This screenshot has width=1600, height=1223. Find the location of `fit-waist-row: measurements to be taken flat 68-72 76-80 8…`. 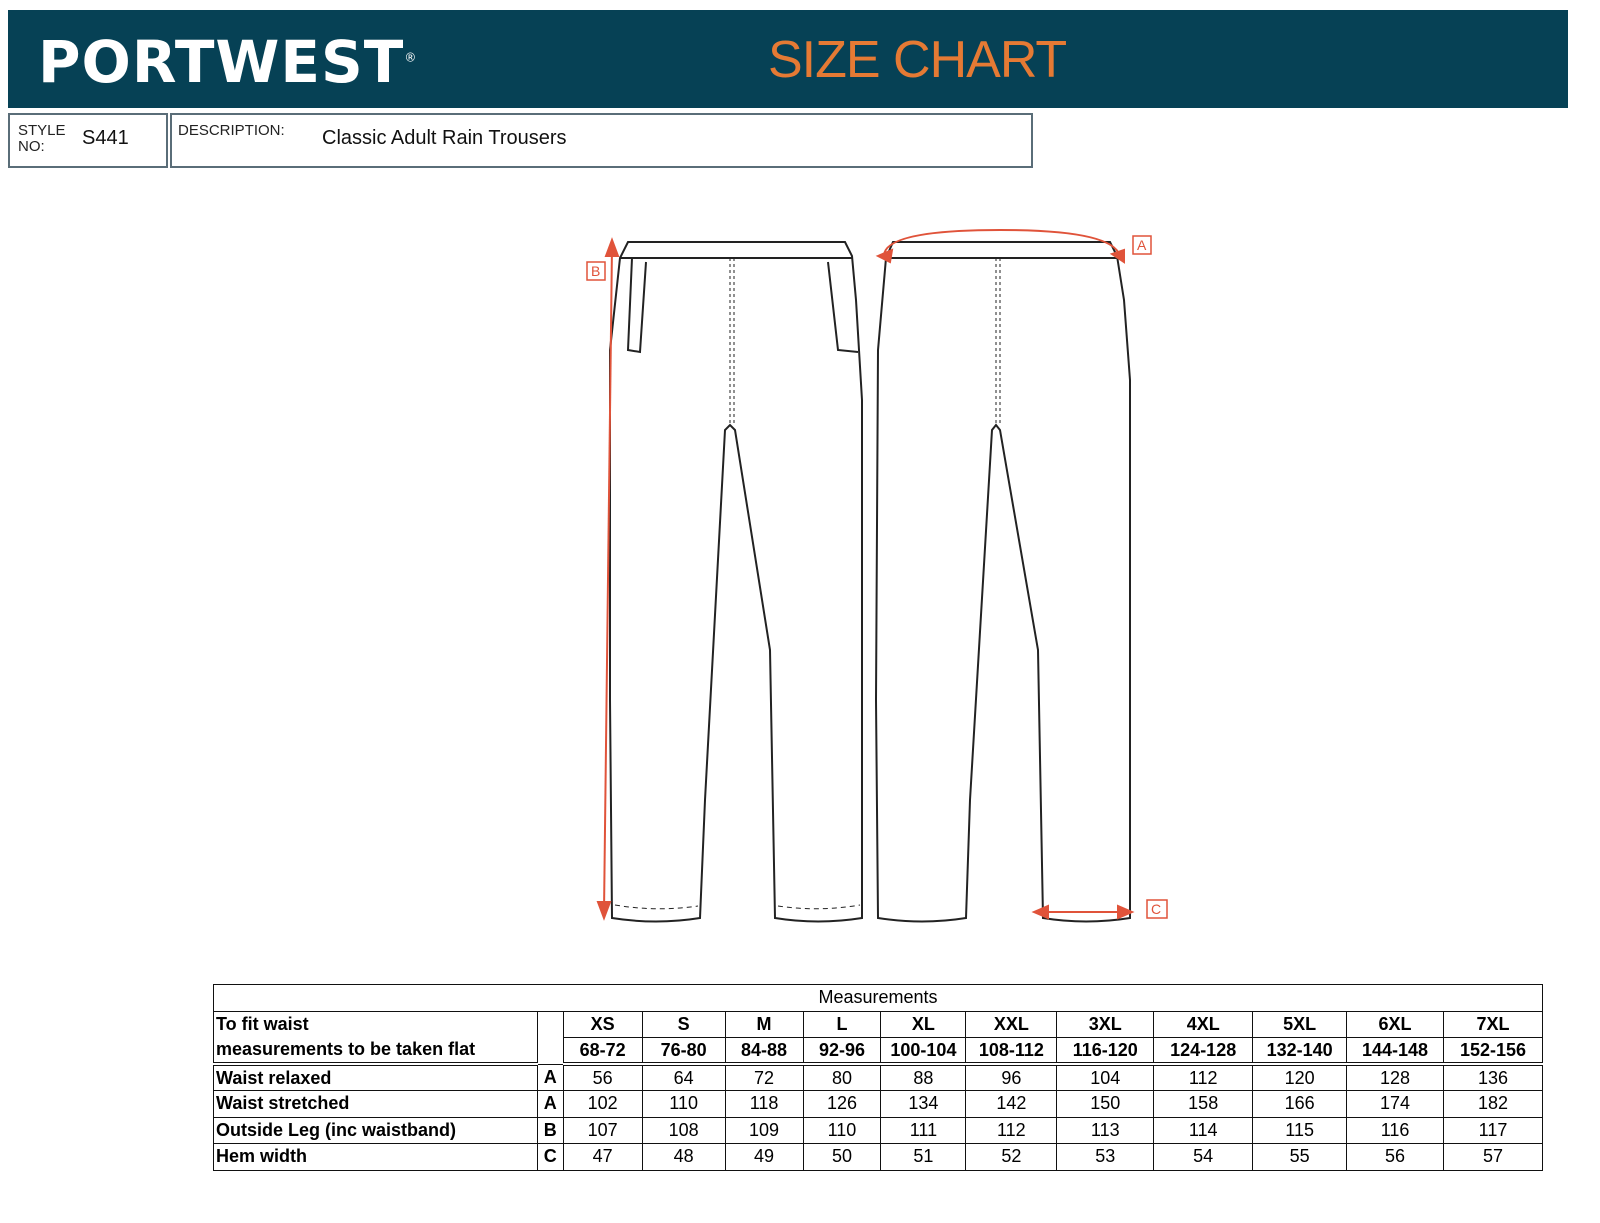

fit-waist-row: measurements to be taken flat 68-72 76-80 8… is located at coordinates (878, 1051).